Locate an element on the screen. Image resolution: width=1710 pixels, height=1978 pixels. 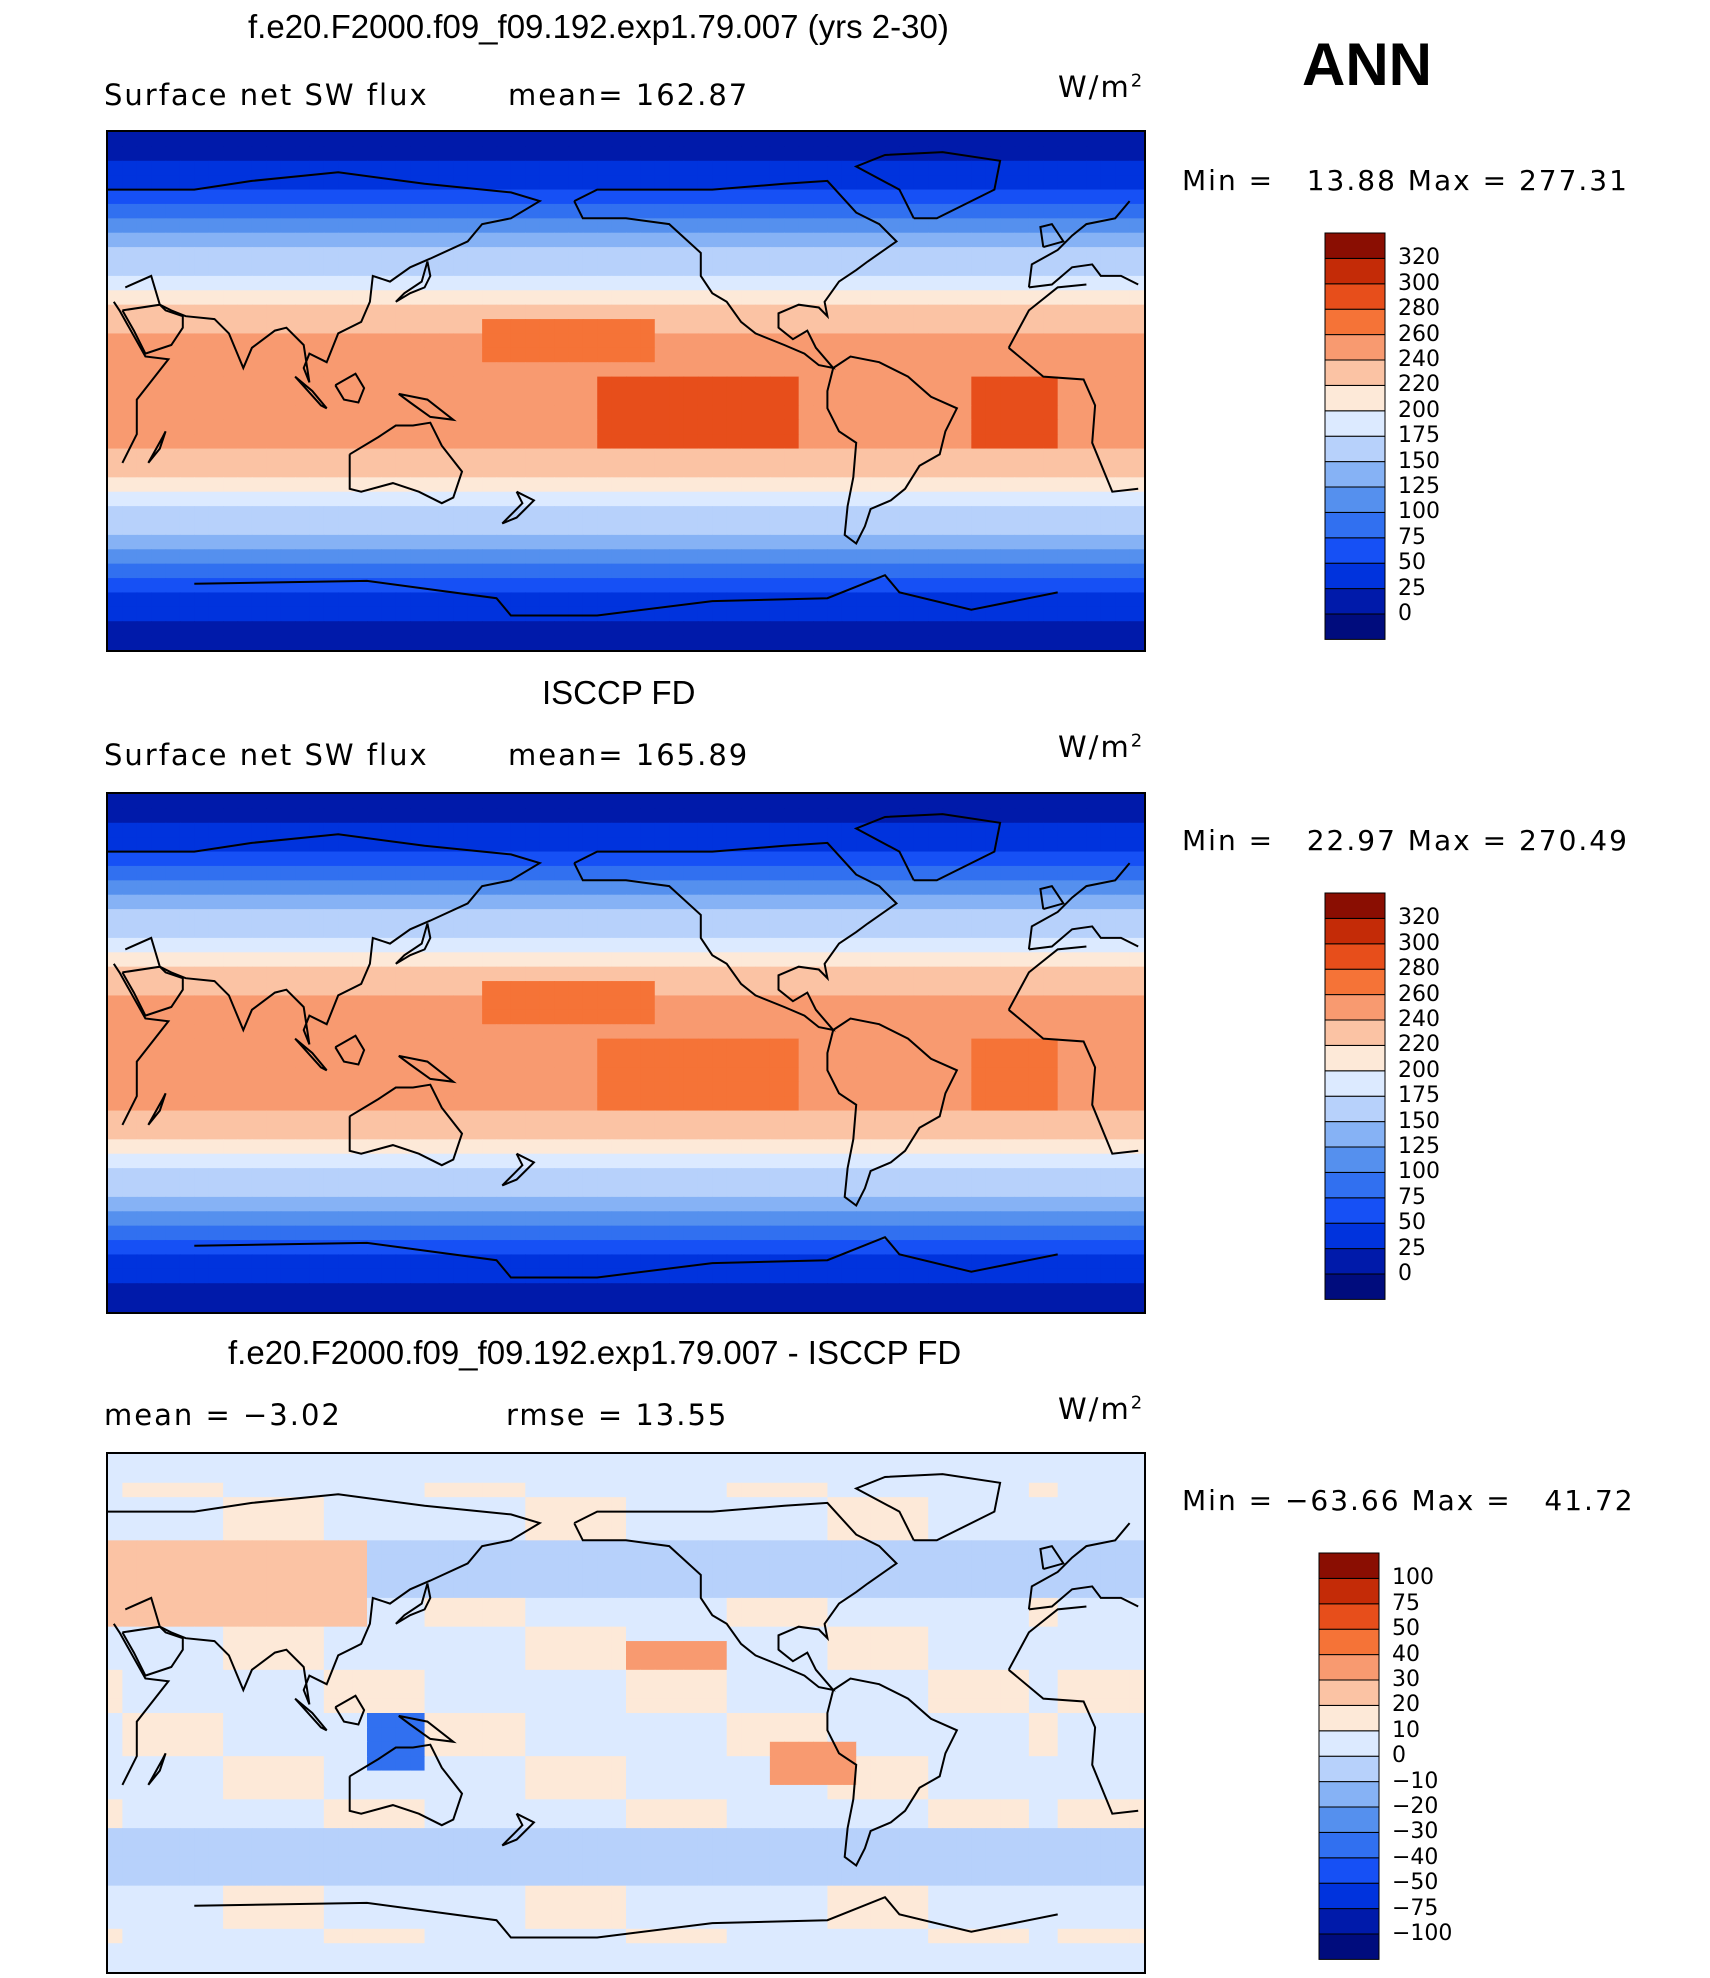
colorbar-svg is located at coordinates (1355, 1096).